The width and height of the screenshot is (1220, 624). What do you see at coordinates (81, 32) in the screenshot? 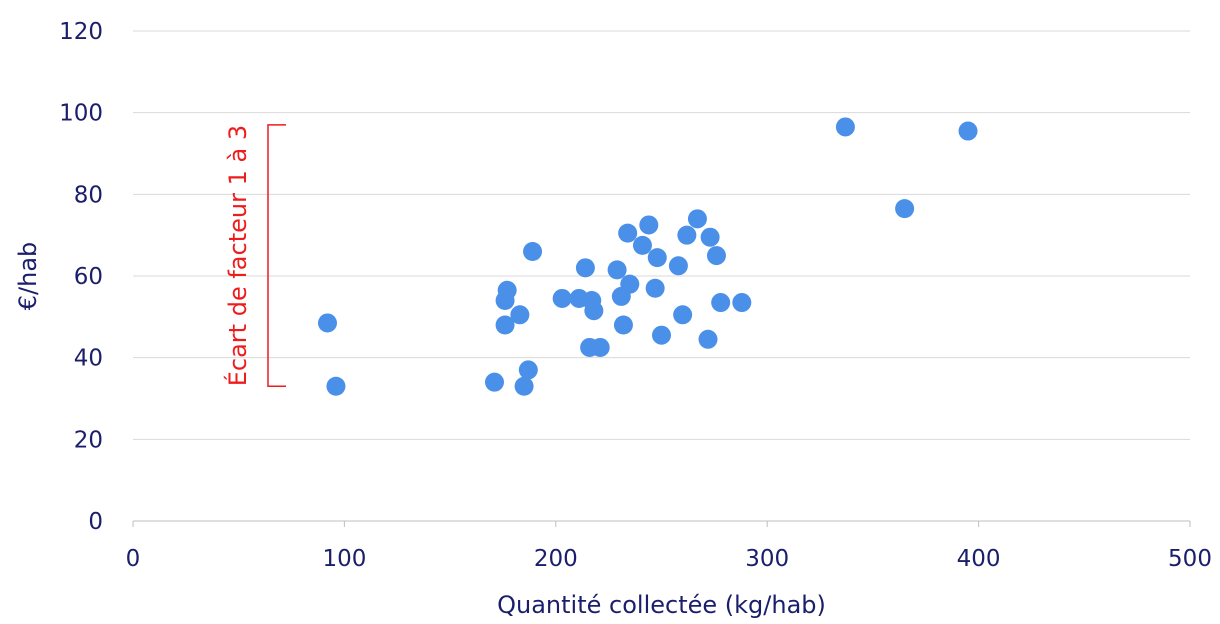
I see `y-tick-label: 120` at bounding box center [81, 32].